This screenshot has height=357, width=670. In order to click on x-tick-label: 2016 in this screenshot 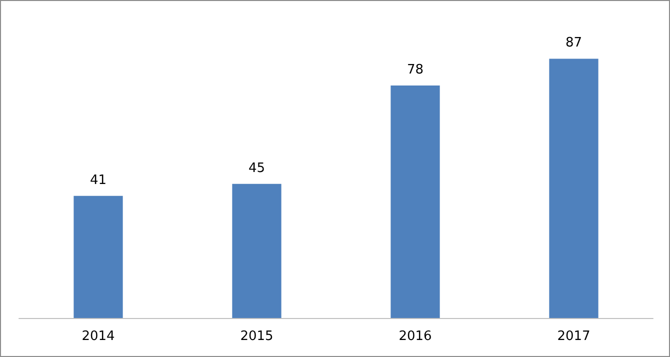, I will do `click(415, 336)`.